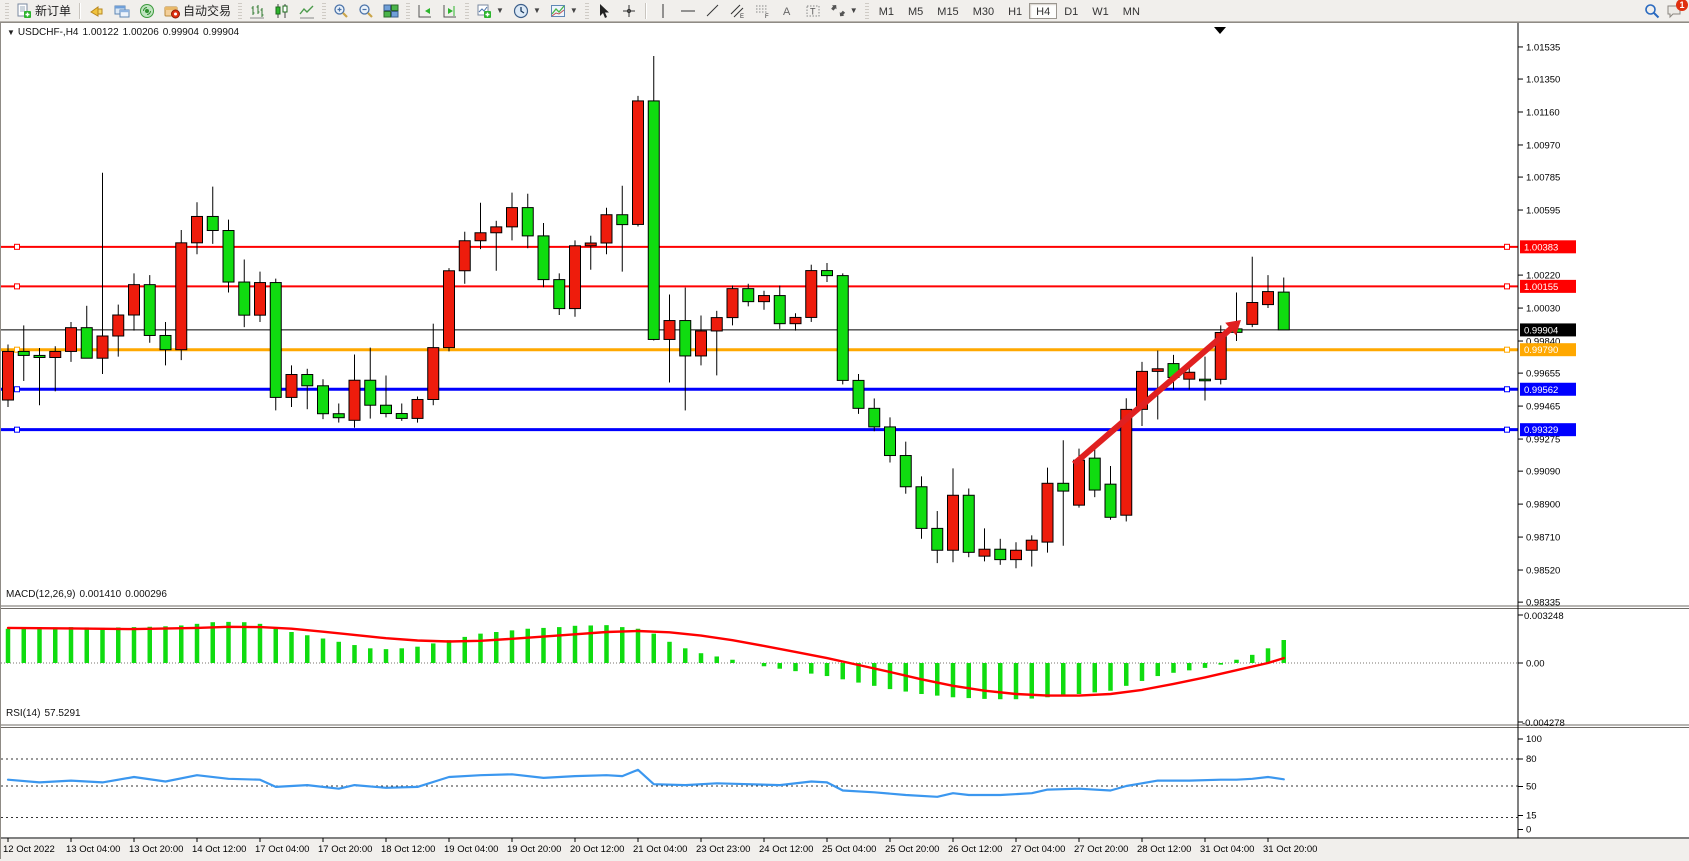 The height and width of the screenshot is (861, 1689). What do you see at coordinates (1038, 849) in the screenshot?
I see `time-tick-label: 27 Oct 04:00` at bounding box center [1038, 849].